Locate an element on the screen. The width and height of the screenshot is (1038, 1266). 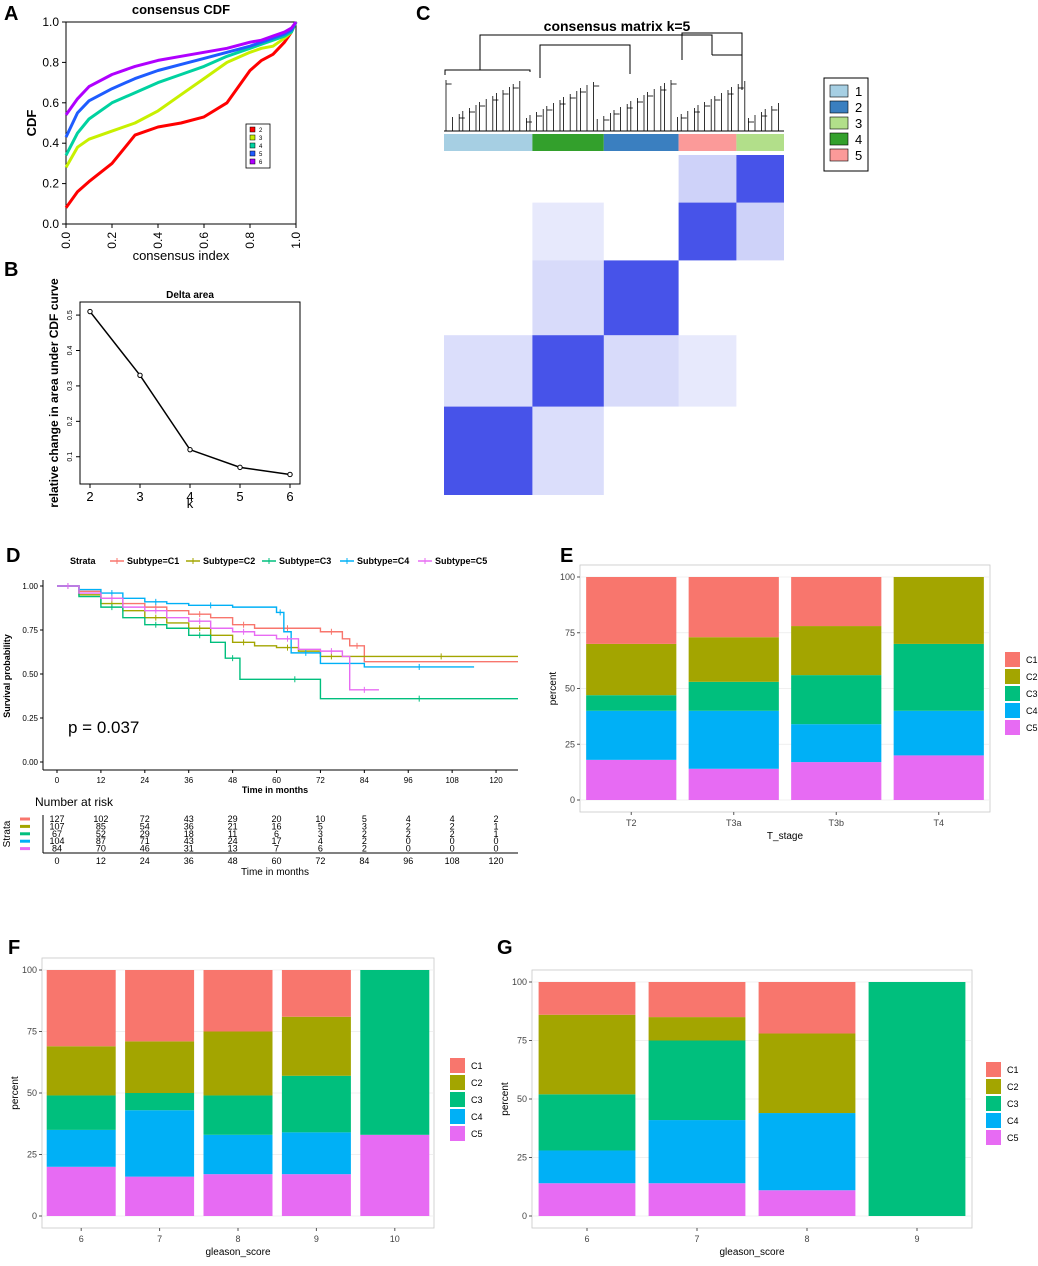
legend-label-C4: C4 is located at coordinates (477, 1117).